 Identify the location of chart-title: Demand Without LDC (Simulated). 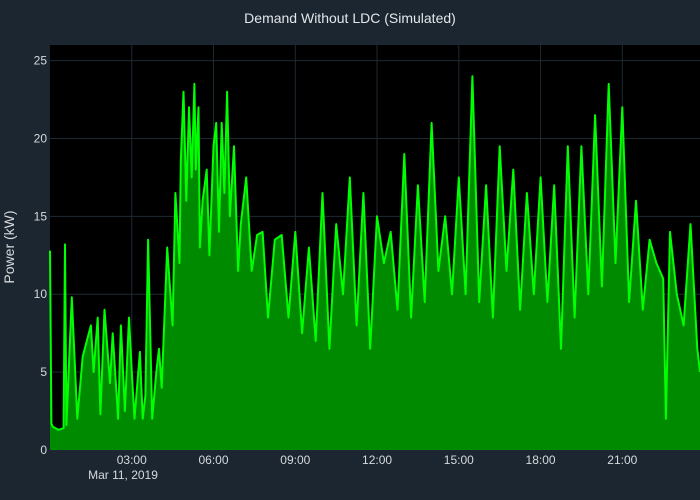
(350, 18).